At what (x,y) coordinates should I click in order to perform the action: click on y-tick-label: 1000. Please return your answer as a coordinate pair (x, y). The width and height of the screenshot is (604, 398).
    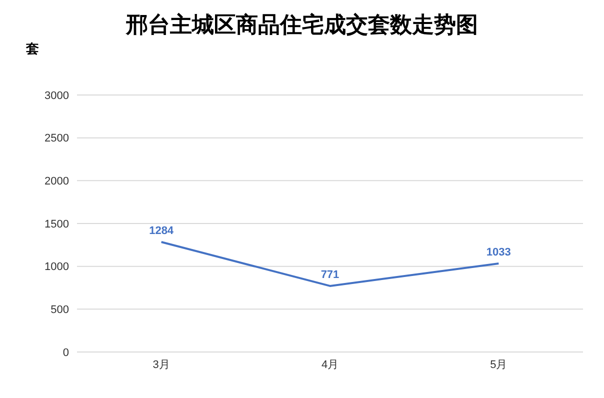
    Looking at the image, I should click on (56, 267).